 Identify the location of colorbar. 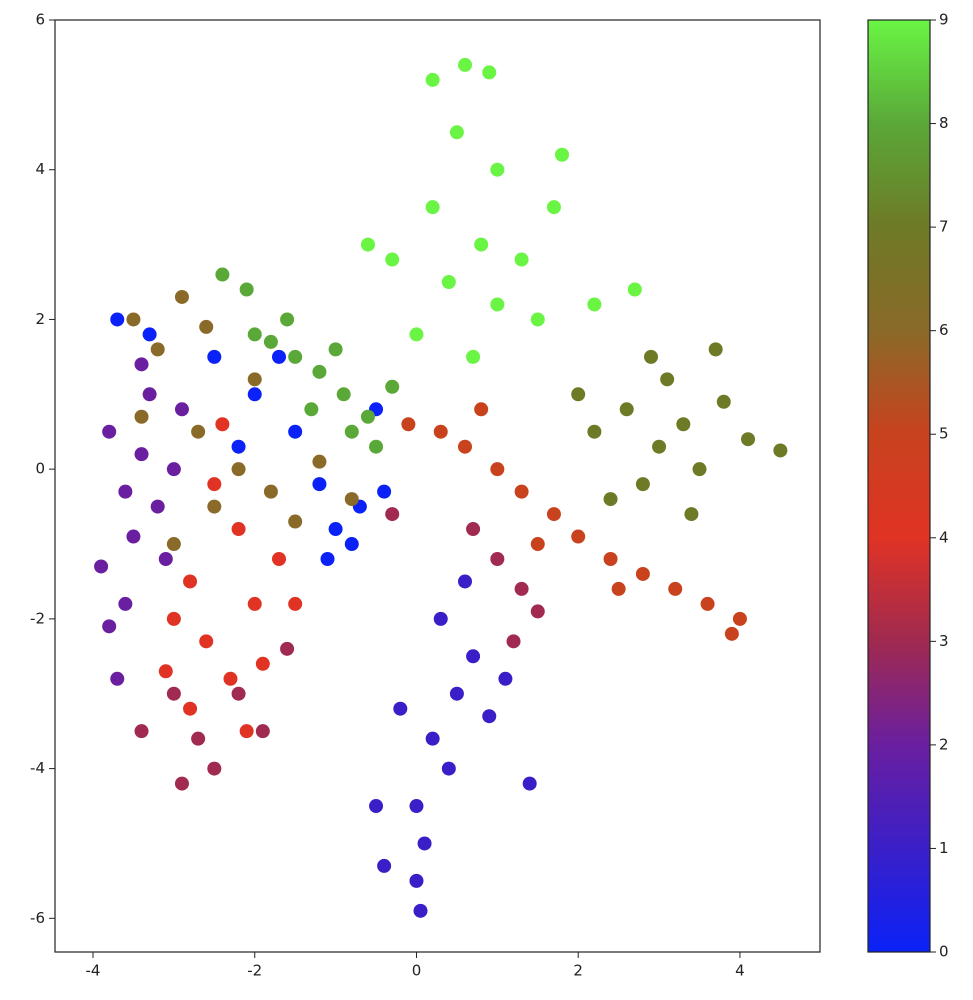
(899, 486).